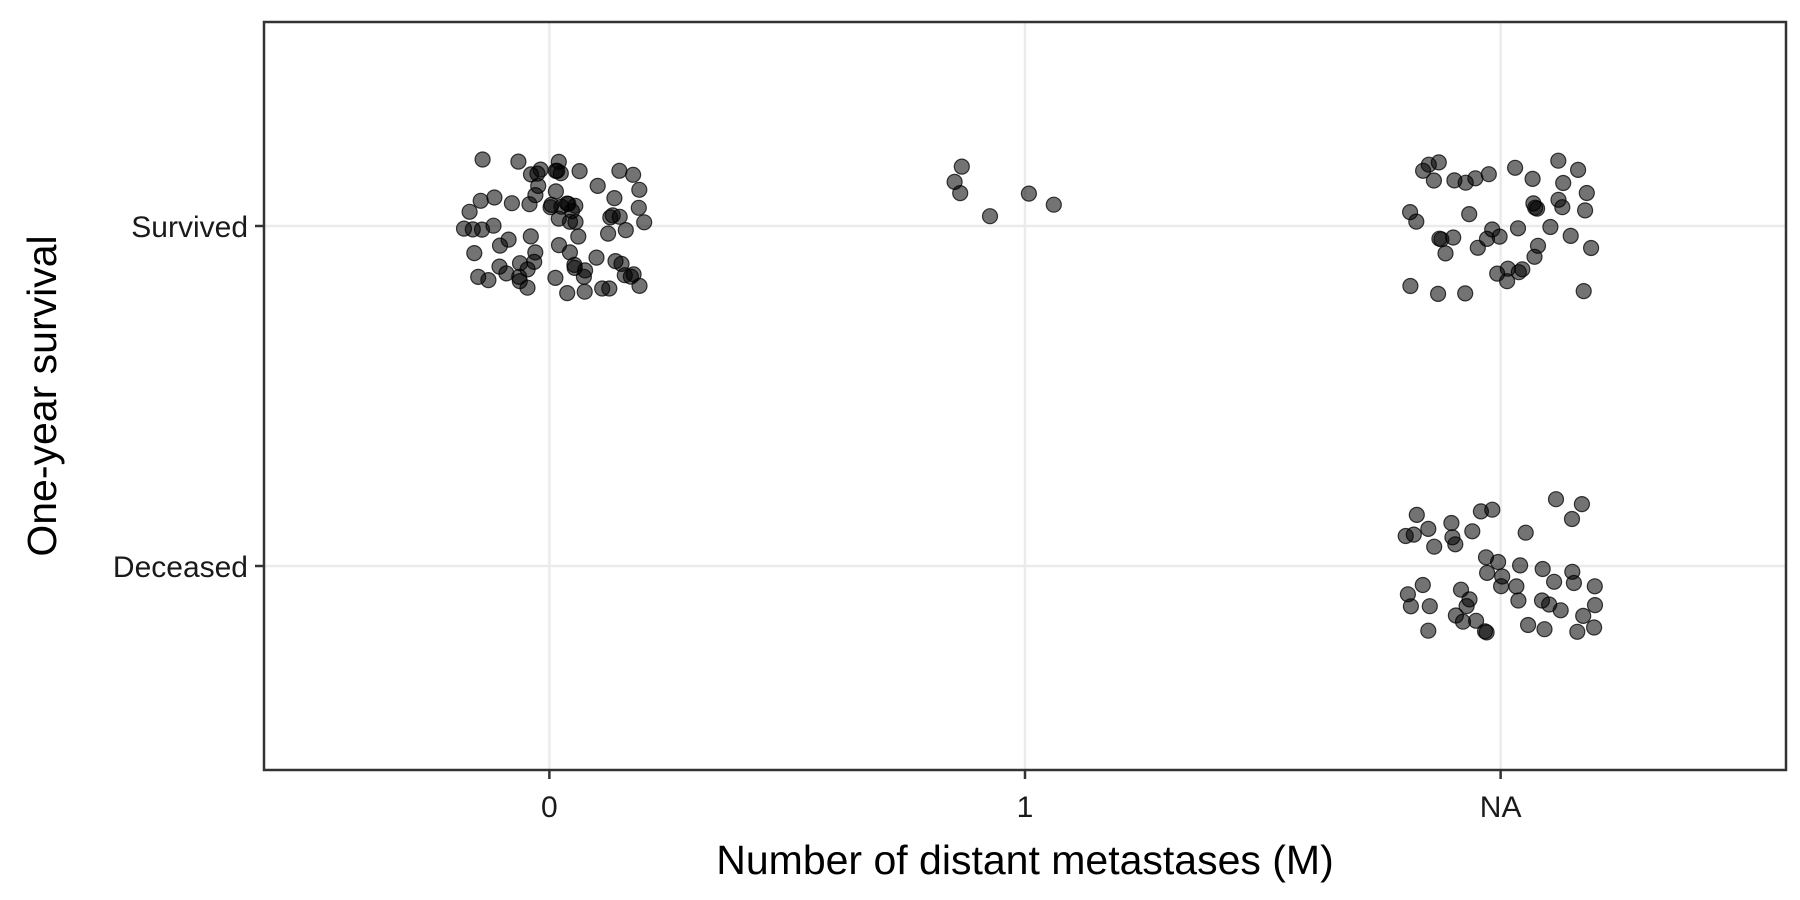 The height and width of the screenshot is (900, 1800). Describe the element at coordinates (1031, 807) in the screenshot. I see `x-tick-labels: 0 1 NA` at that location.